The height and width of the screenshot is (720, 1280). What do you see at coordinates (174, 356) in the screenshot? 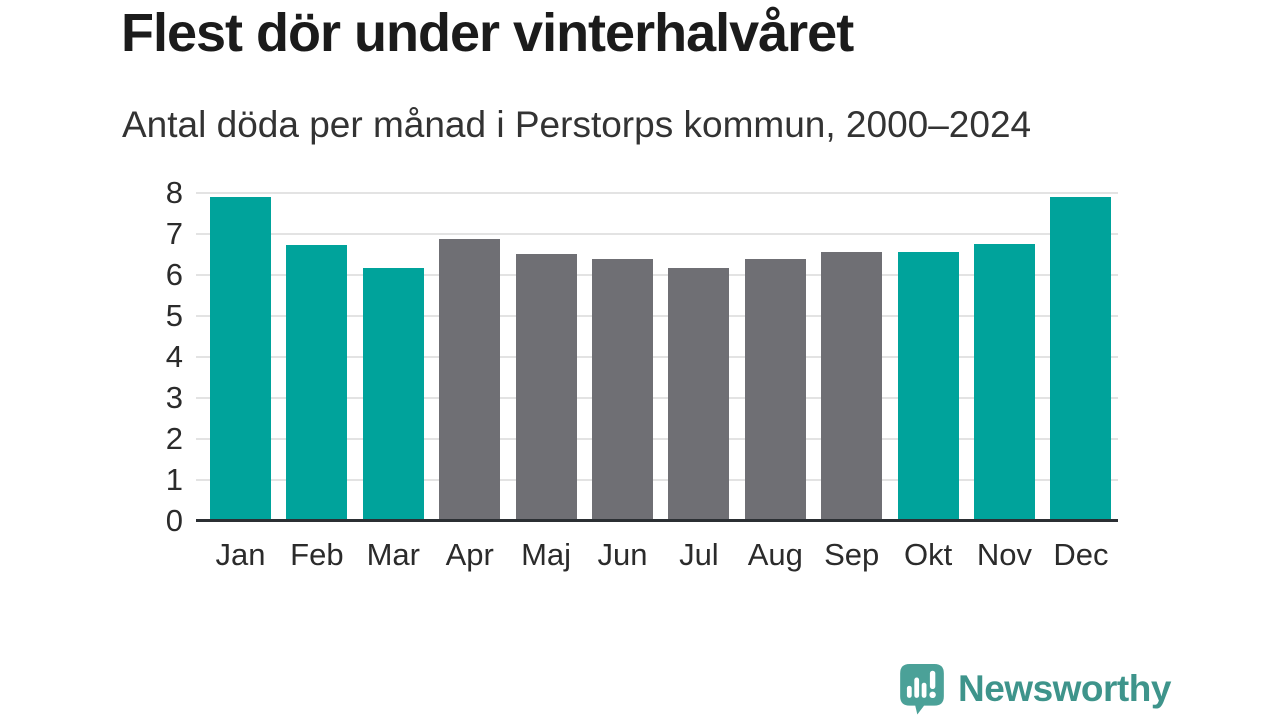
I see `y-tick-label-4: 4` at bounding box center [174, 356].